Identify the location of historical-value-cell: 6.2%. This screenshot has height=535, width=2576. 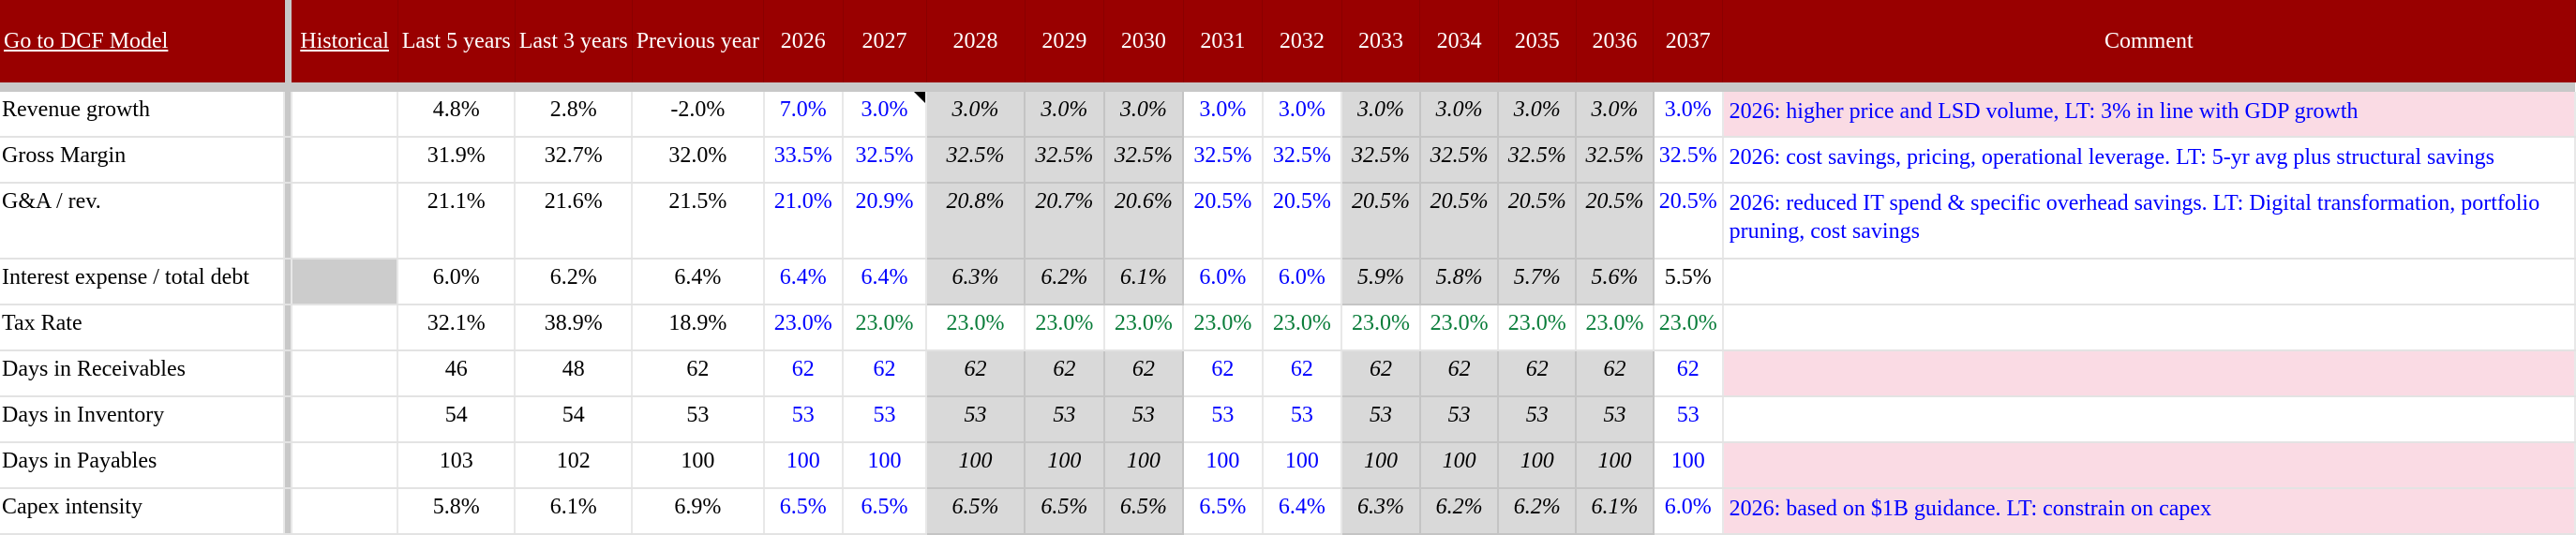
(574, 282).